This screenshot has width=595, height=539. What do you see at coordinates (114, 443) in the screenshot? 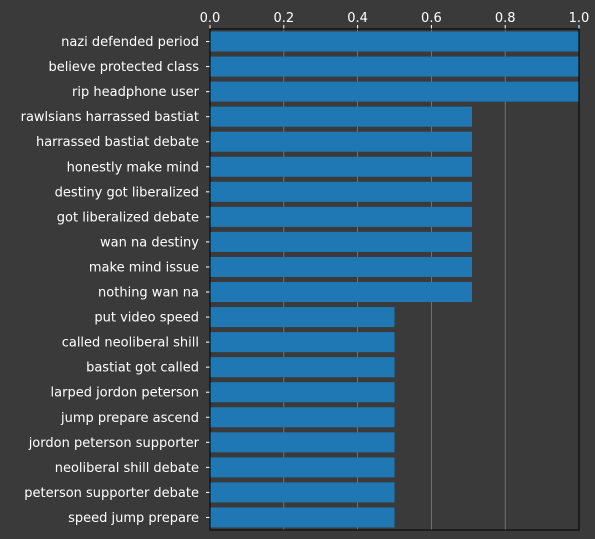
I see `y-tick-label: jordon peterson supporter` at bounding box center [114, 443].